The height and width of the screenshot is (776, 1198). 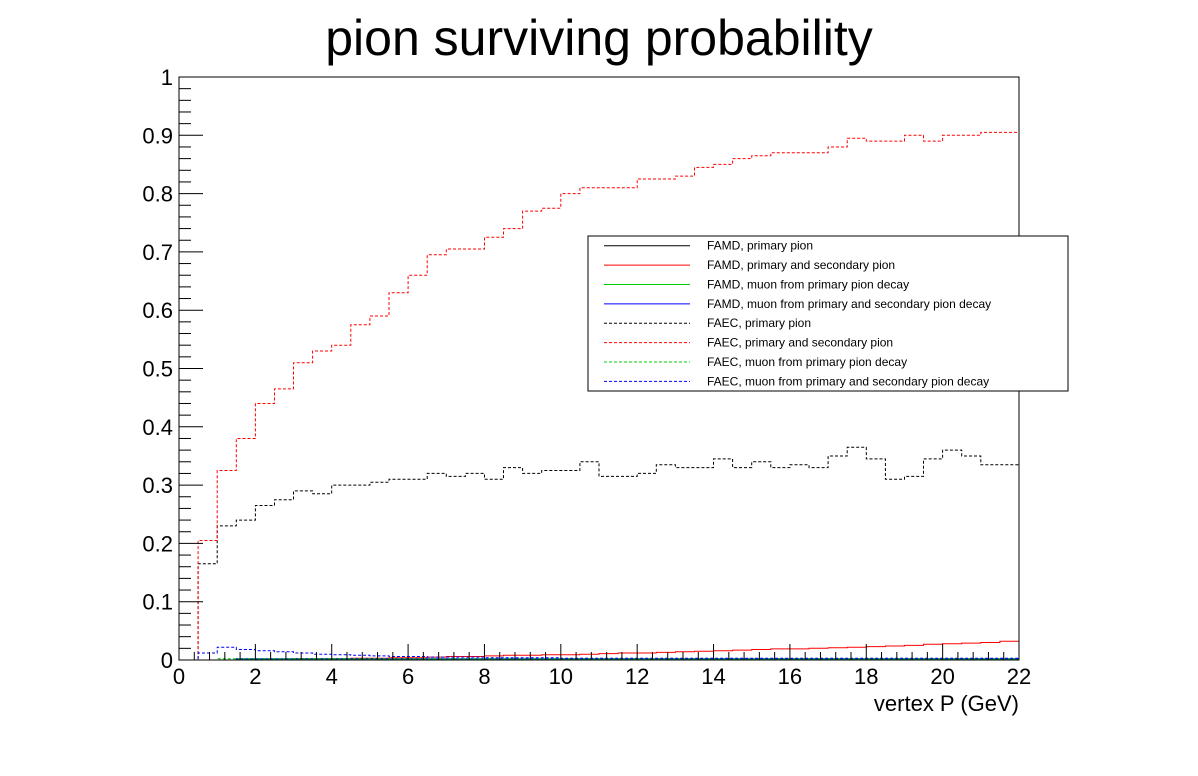 What do you see at coordinates (255, 676) in the screenshot?
I see `x-tick-label: 2` at bounding box center [255, 676].